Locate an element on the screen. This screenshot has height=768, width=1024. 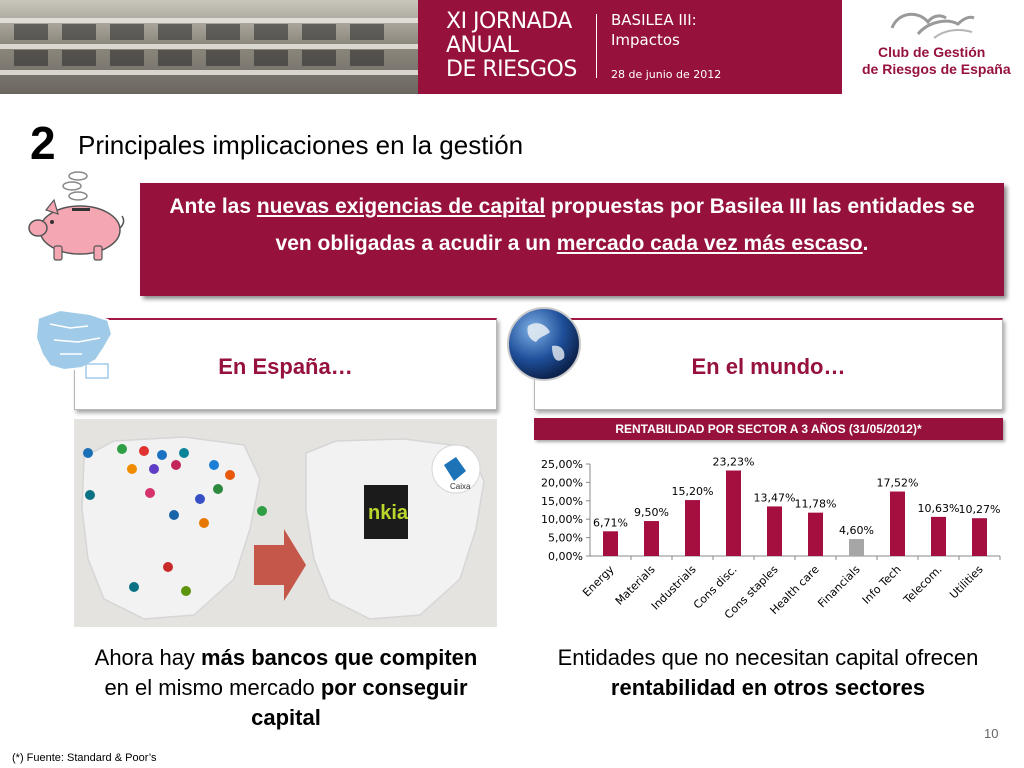
club-logo: Club de Gestión de Riesgos de España is located at coordinates (933, 47).